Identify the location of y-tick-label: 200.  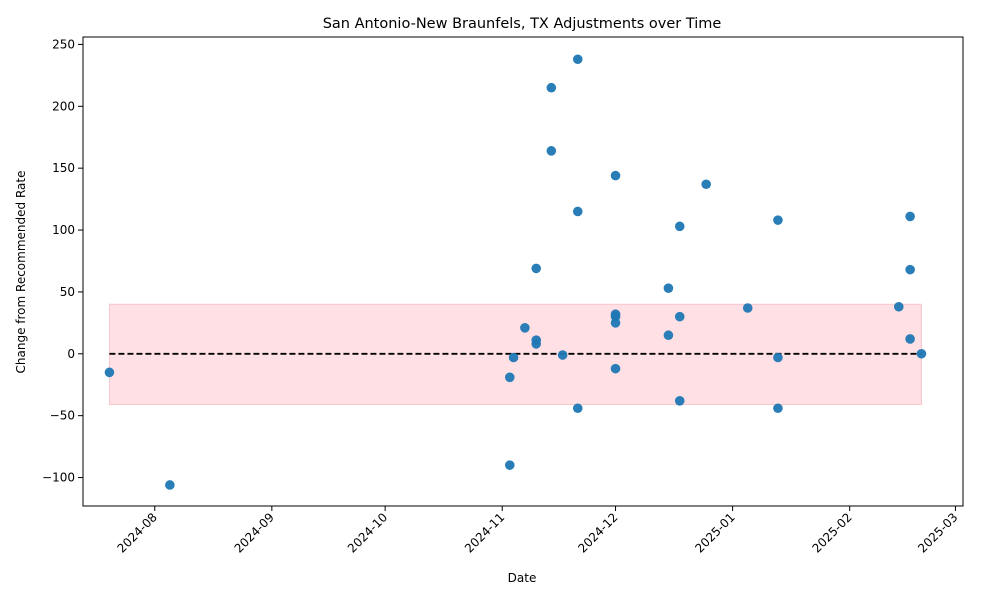
(63, 106).